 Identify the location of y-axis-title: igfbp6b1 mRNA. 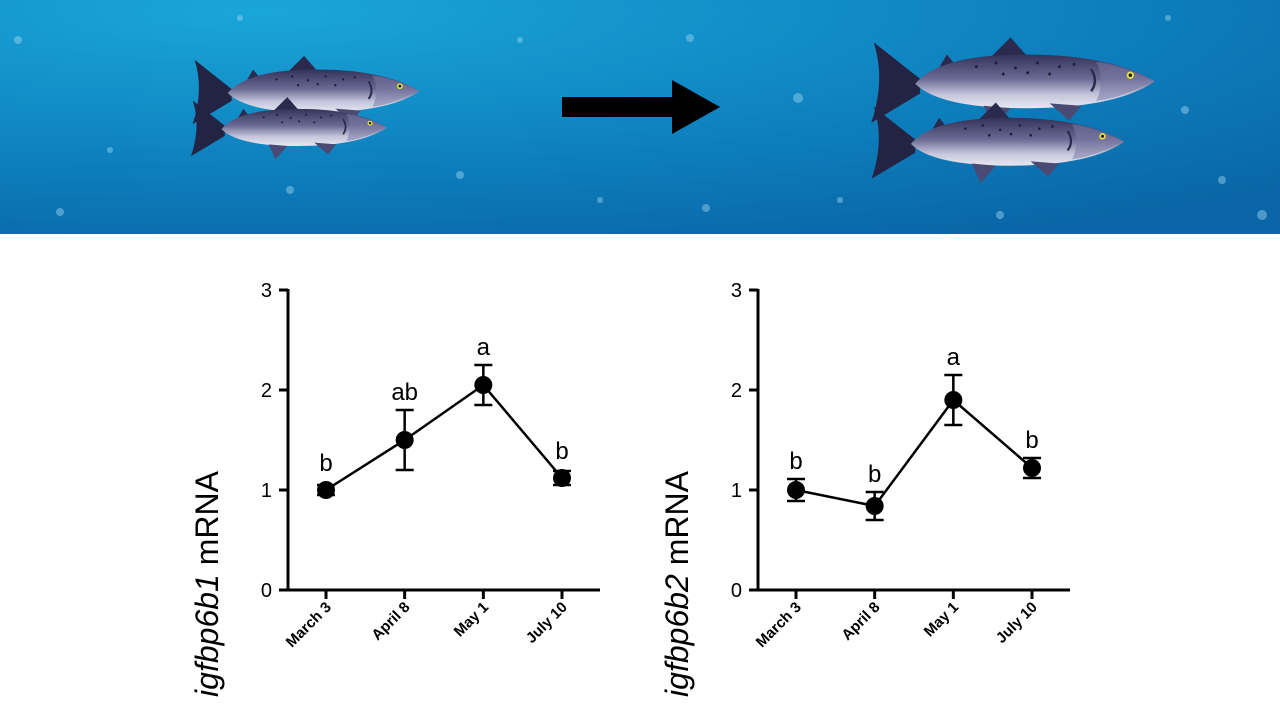
(207, 583).